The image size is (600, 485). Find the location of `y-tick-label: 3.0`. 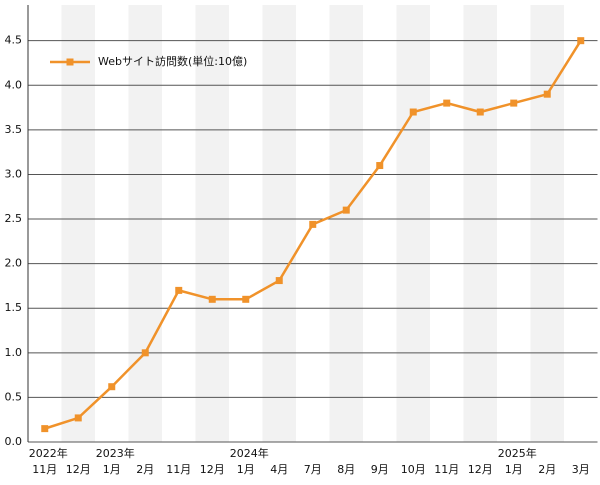

y-tick-label: 3.0 is located at coordinates (14, 173).